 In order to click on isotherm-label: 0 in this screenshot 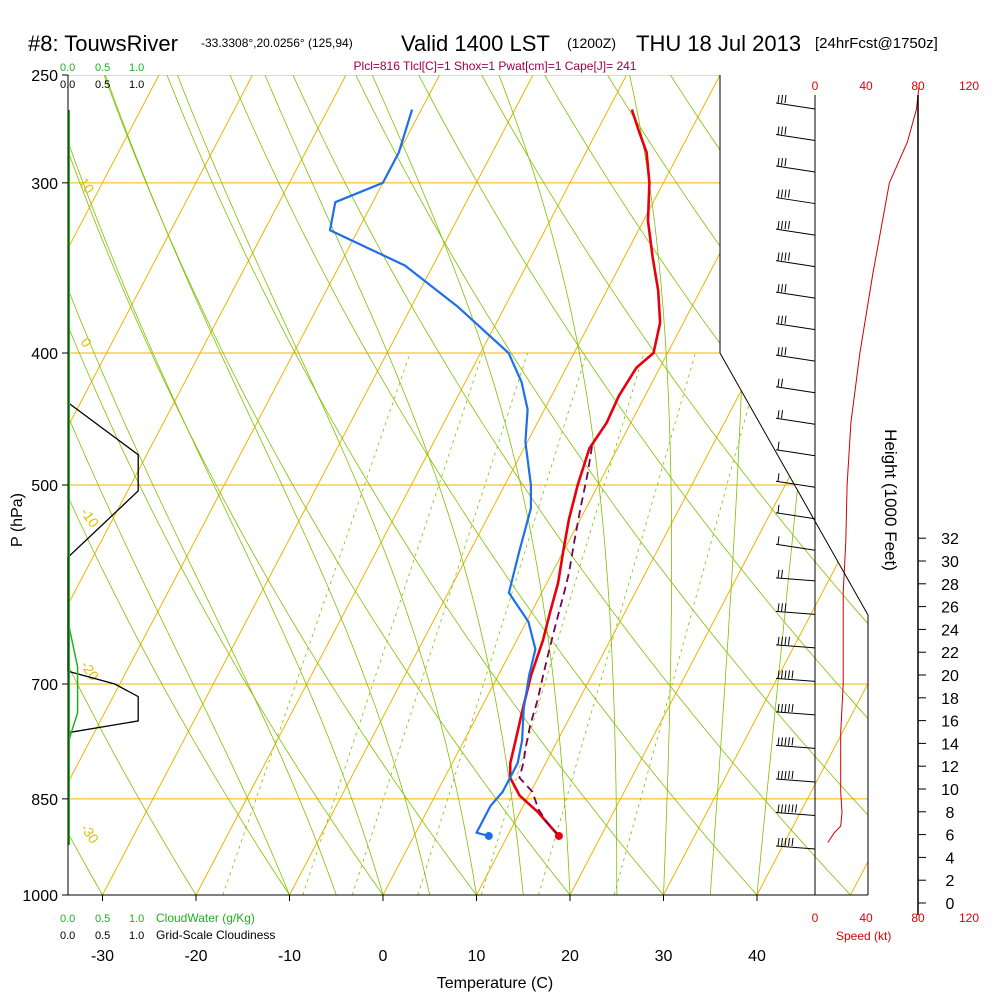, I will do `click(87, 343)`.